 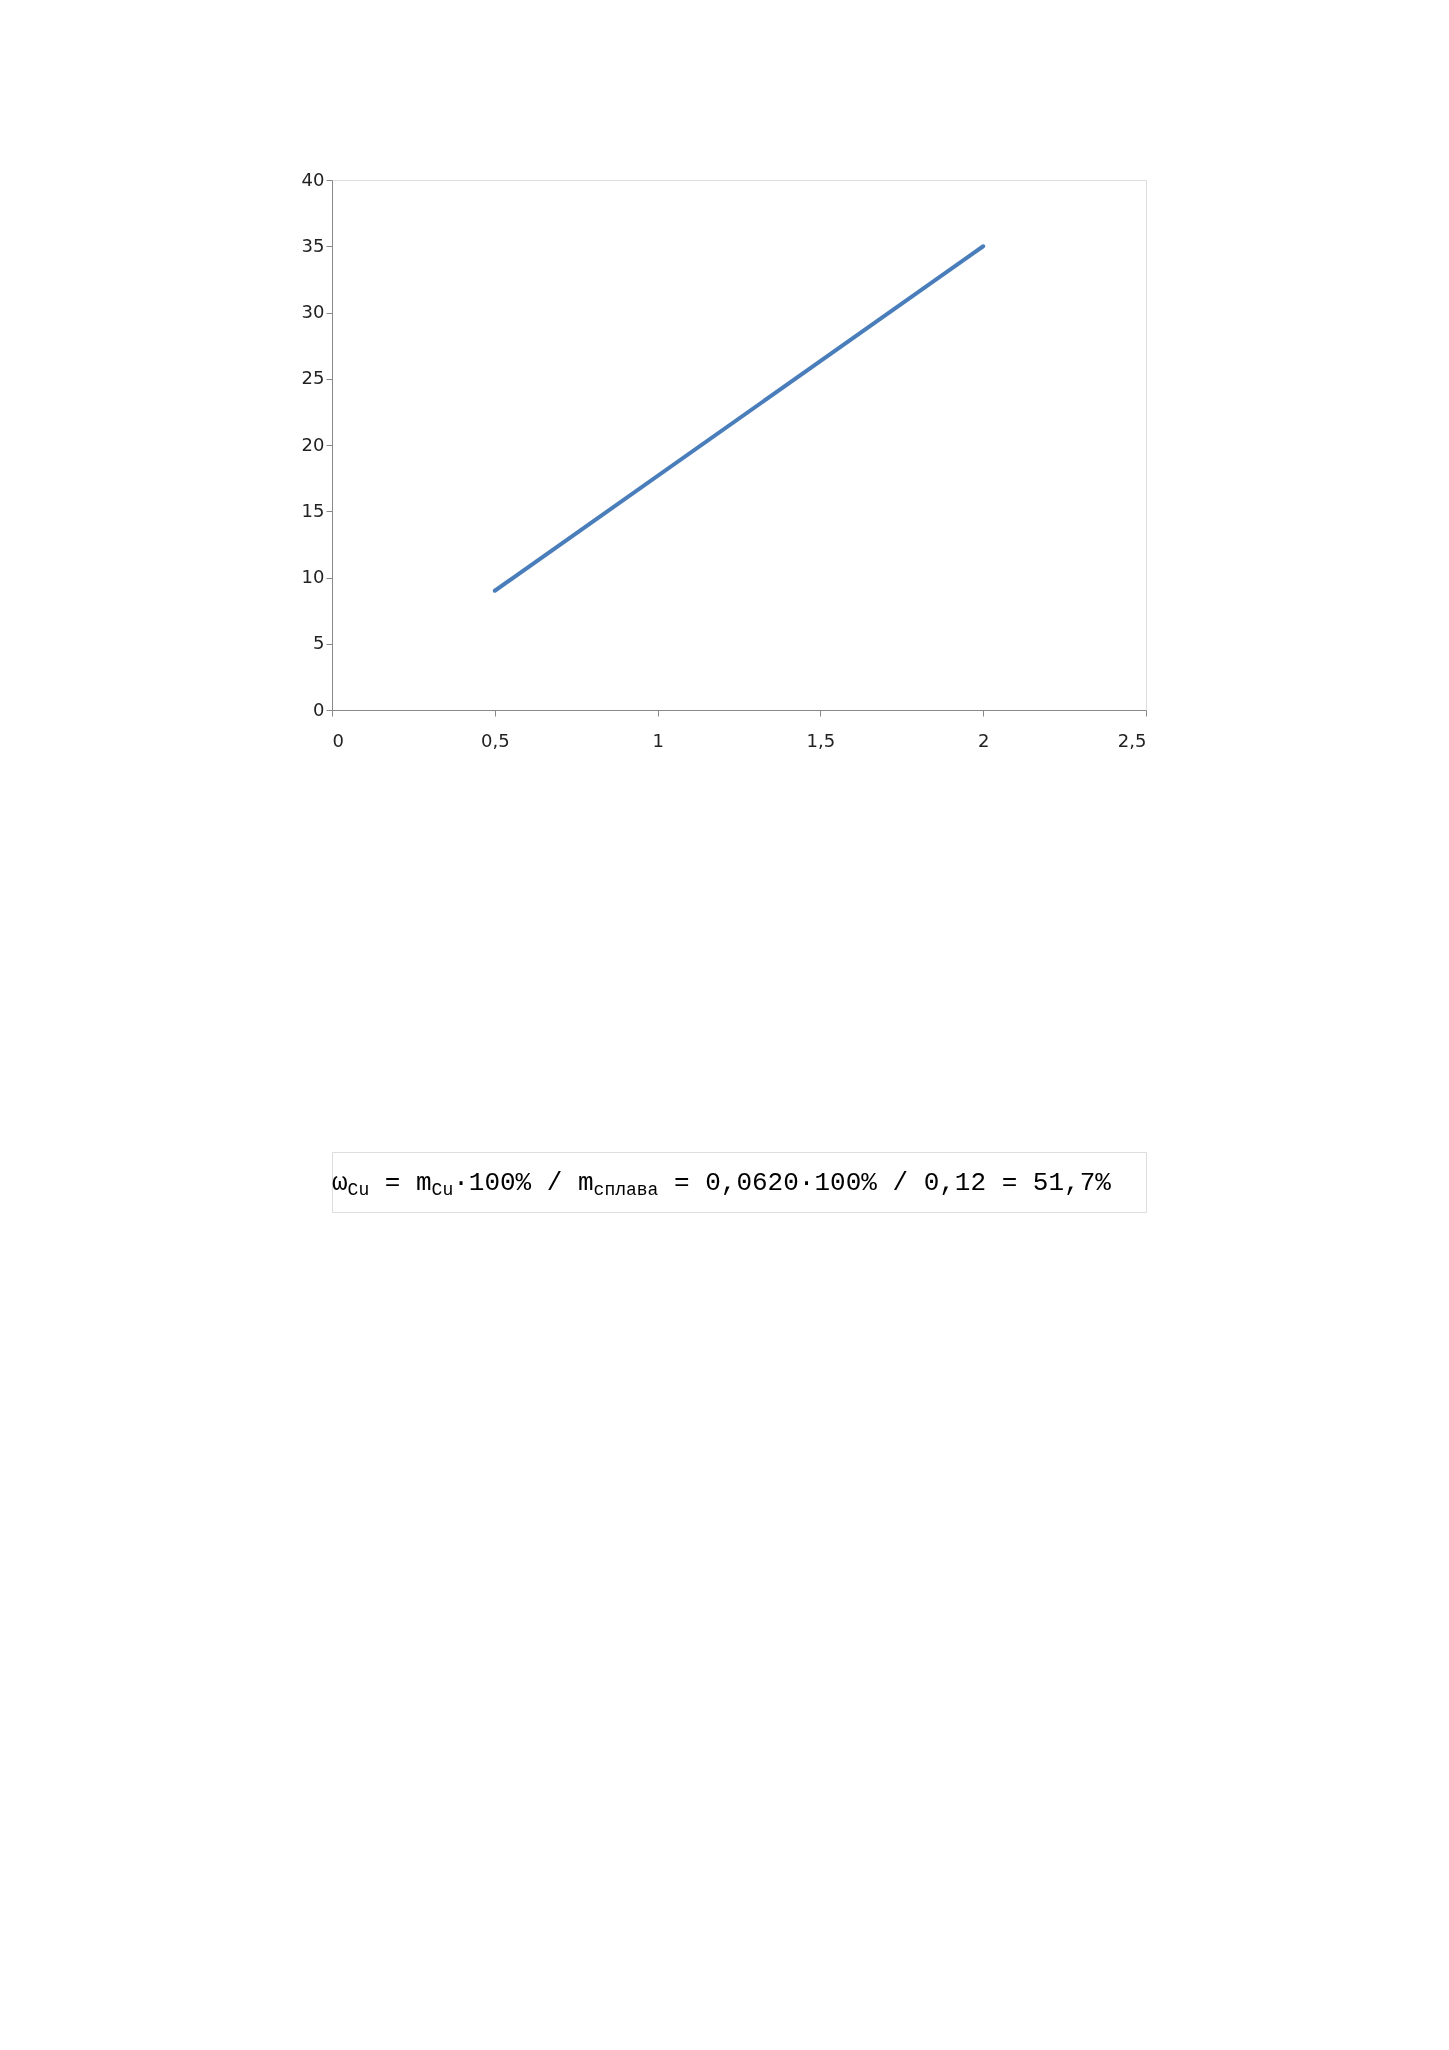 I want to click on y-tick-label: 35, so click(x=313, y=245).